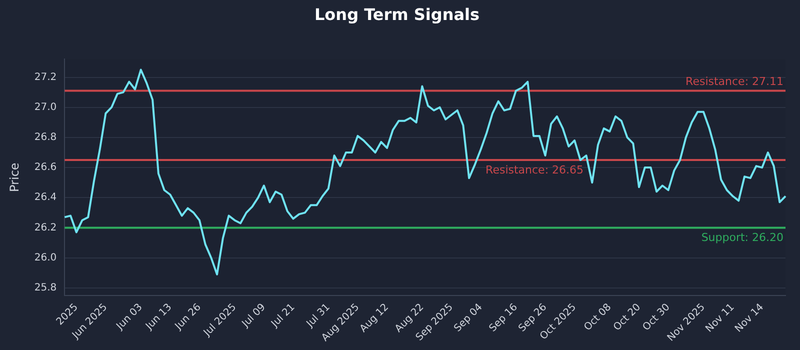 This screenshot has width=800, height=350. What do you see at coordinates (468, 318) in the screenshot?
I see `x-tick-label: Sep 04` at bounding box center [468, 318].